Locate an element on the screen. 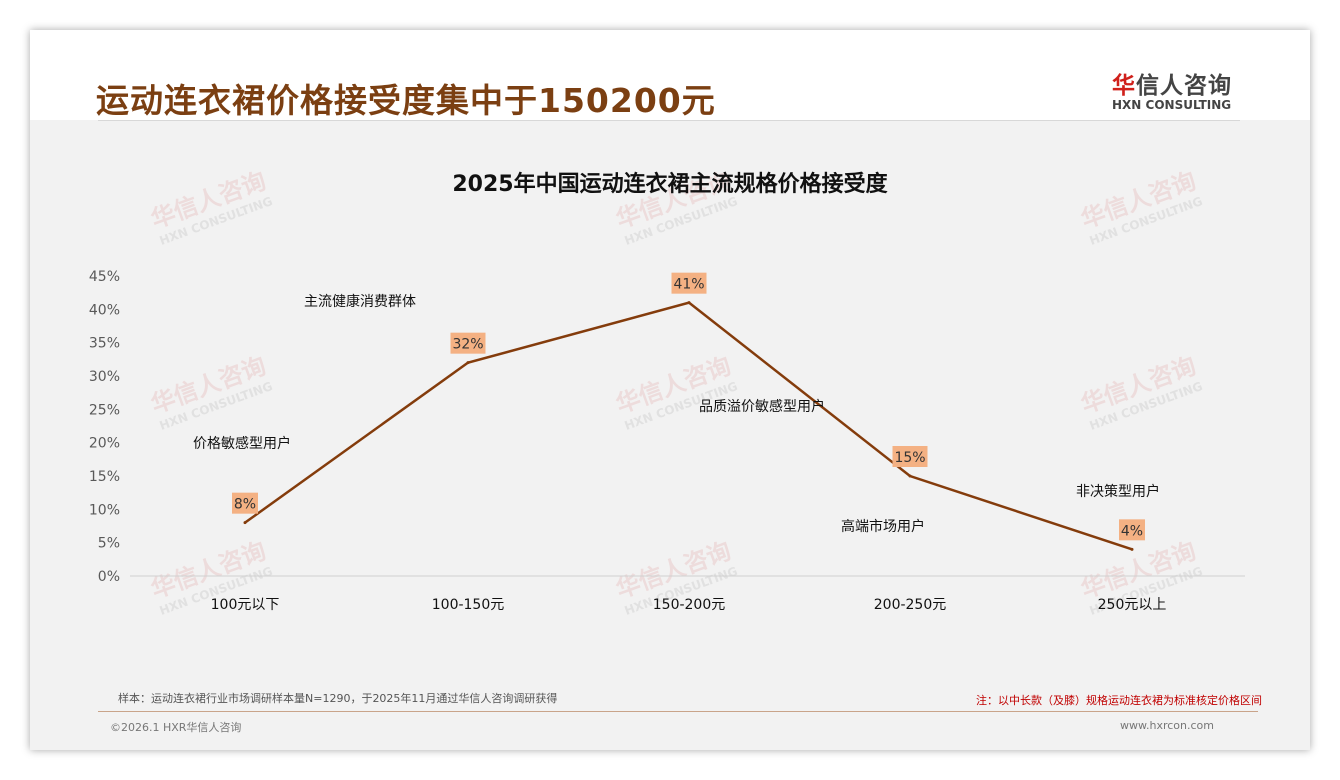  logo-mark: 华 is located at coordinates (1124, 86).